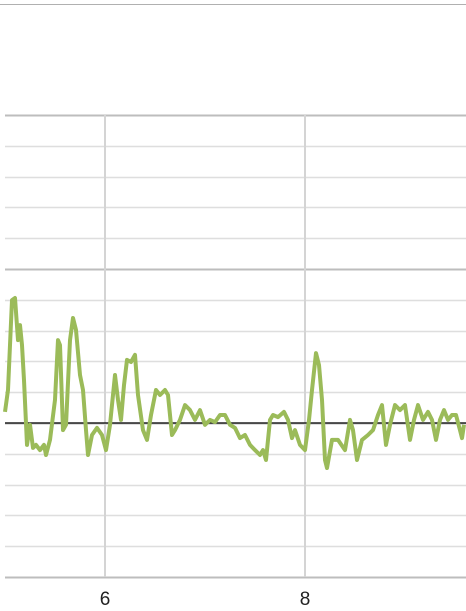 The height and width of the screenshot is (611, 466). I want to click on x-tick-label: 8, so click(305, 599).